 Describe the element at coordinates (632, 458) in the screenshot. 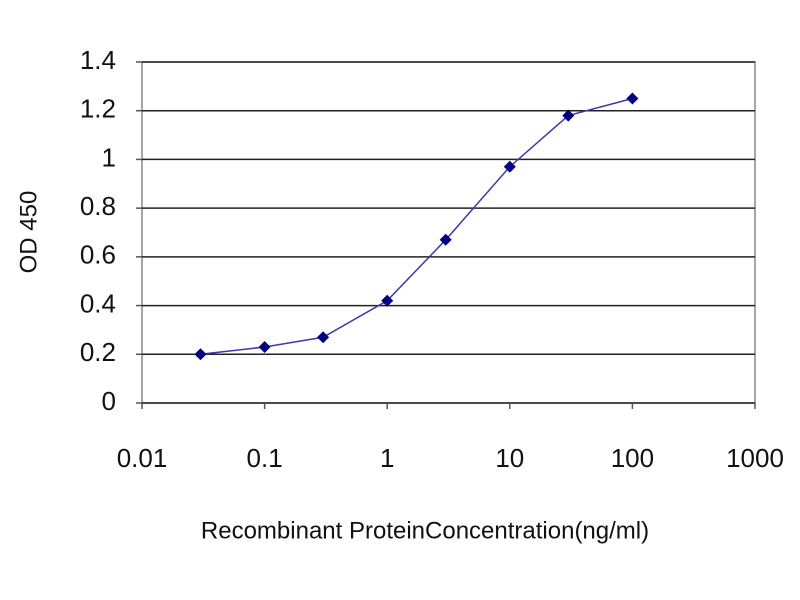

I see `x-tick-label: 100` at that location.